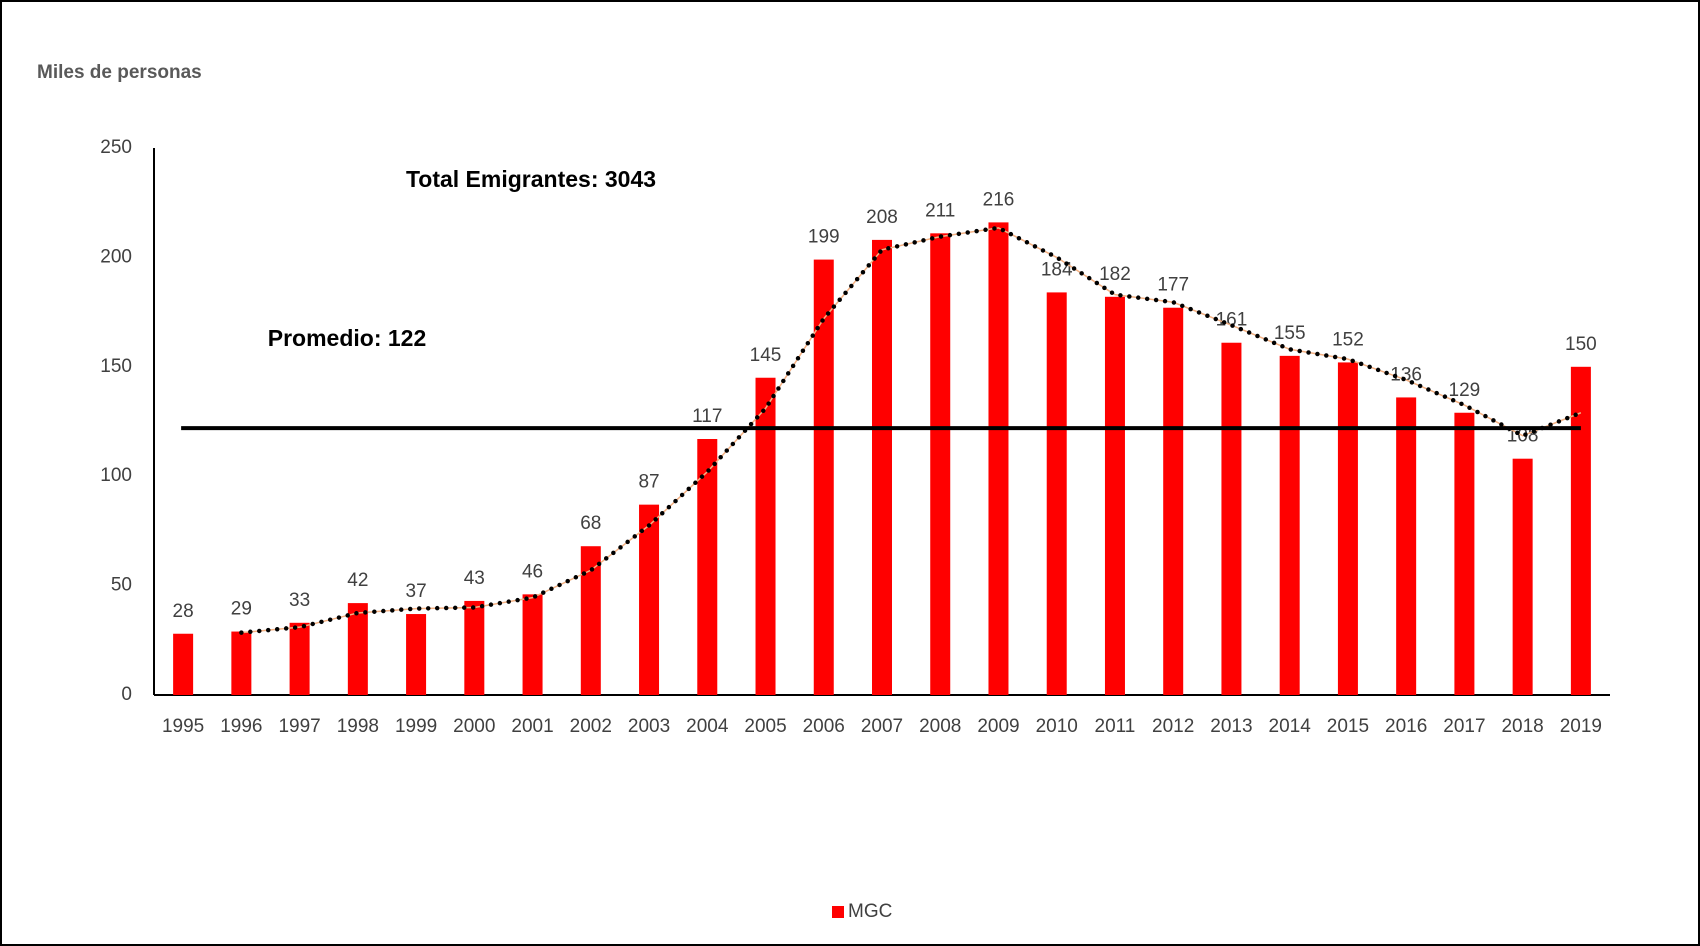 The image size is (1700, 946). I want to click on data-label: 28, so click(183, 611).